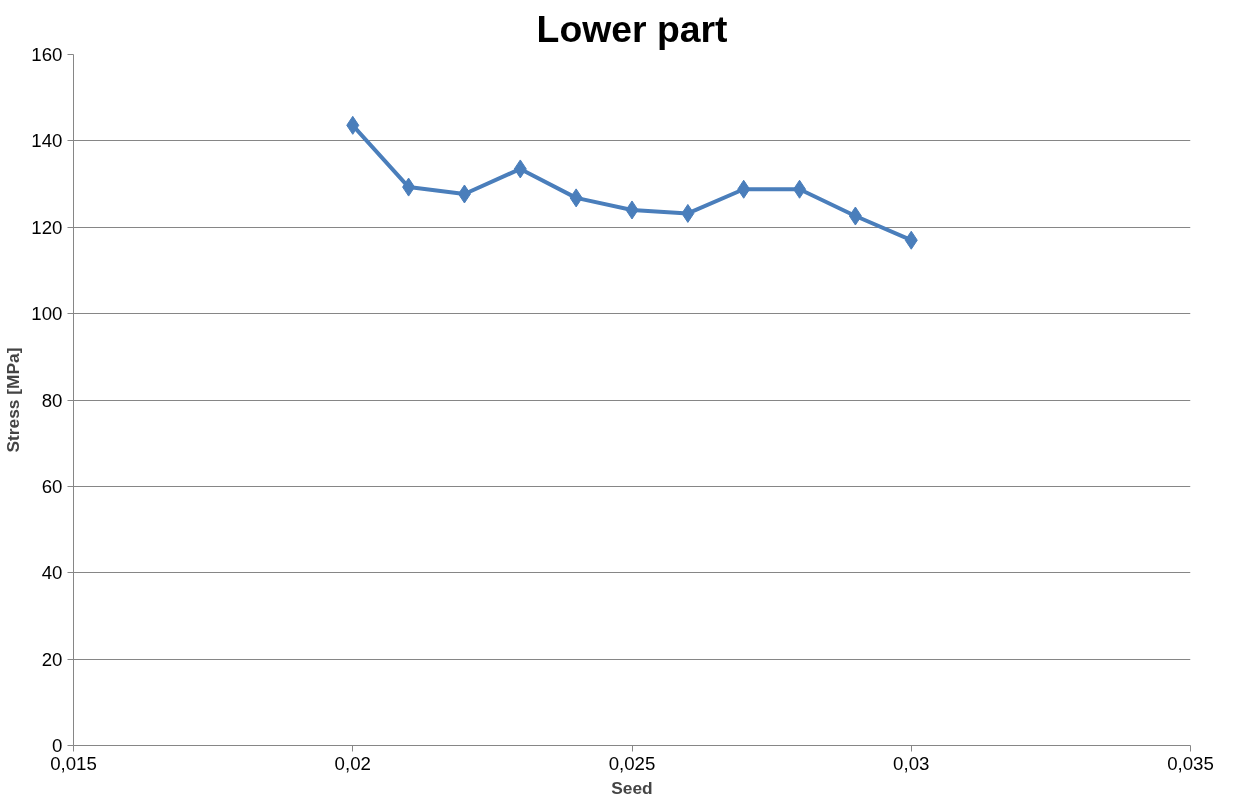  What do you see at coordinates (911, 763) in the screenshot?
I see `x-tick-label: 0,03` at bounding box center [911, 763].